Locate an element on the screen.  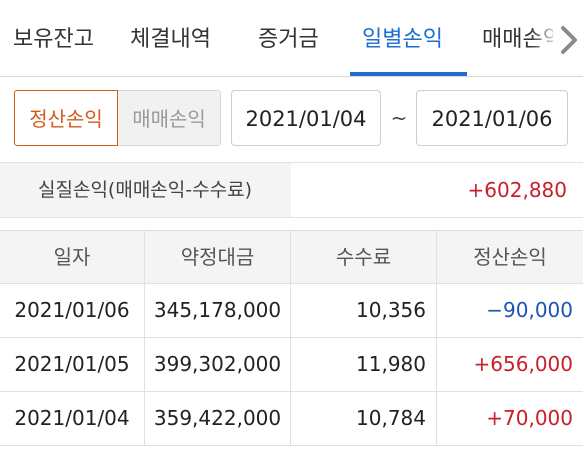
row-amount: 359,422,000 is located at coordinates (218, 418).